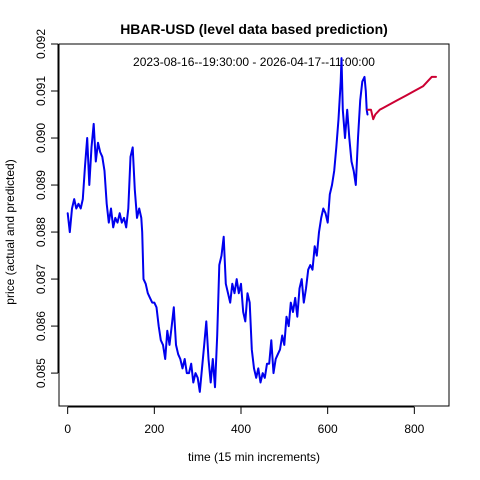 This screenshot has width=480, height=480. What do you see at coordinates (154, 429) in the screenshot?
I see `x-tick-label: 200` at bounding box center [154, 429].